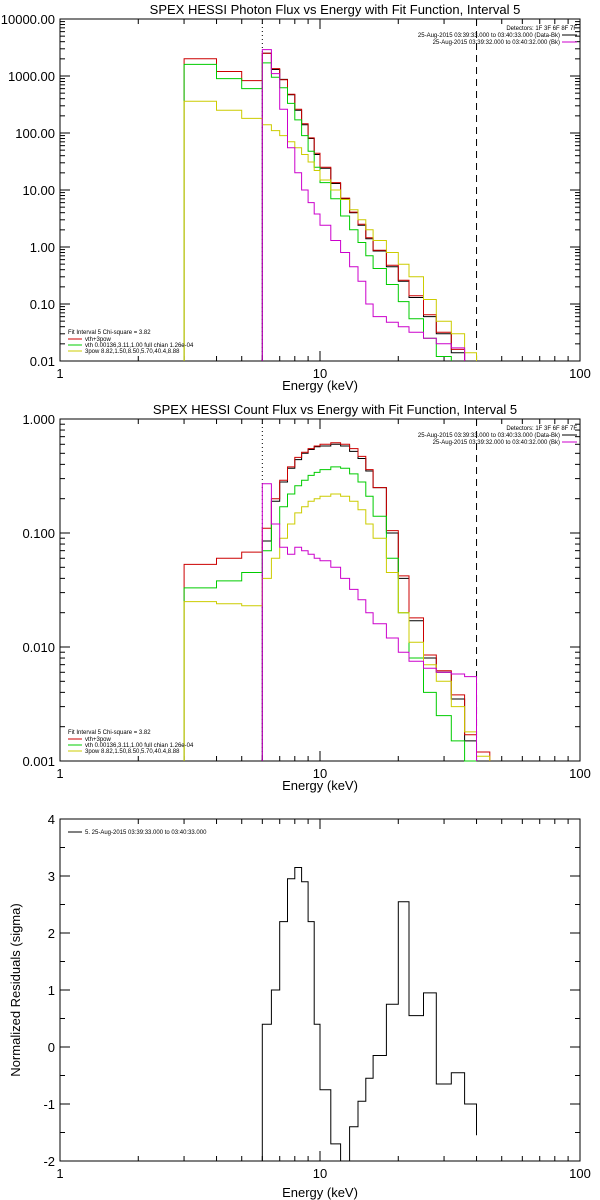  I want to click on count-flux-ytick-label: 0.001, so click(38, 761).